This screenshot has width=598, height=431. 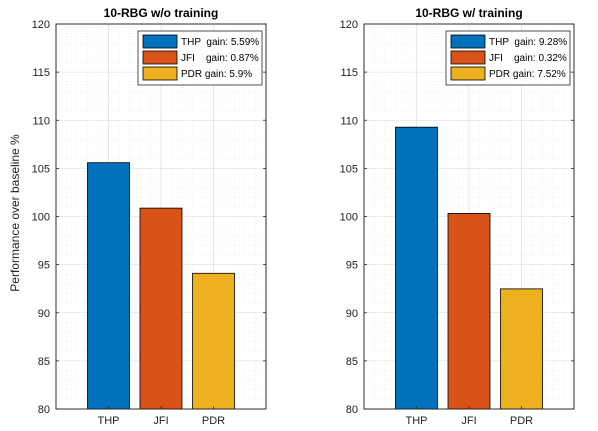 I want to click on legend-label: JFI gain: 0.87%, so click(x=220, y=58).